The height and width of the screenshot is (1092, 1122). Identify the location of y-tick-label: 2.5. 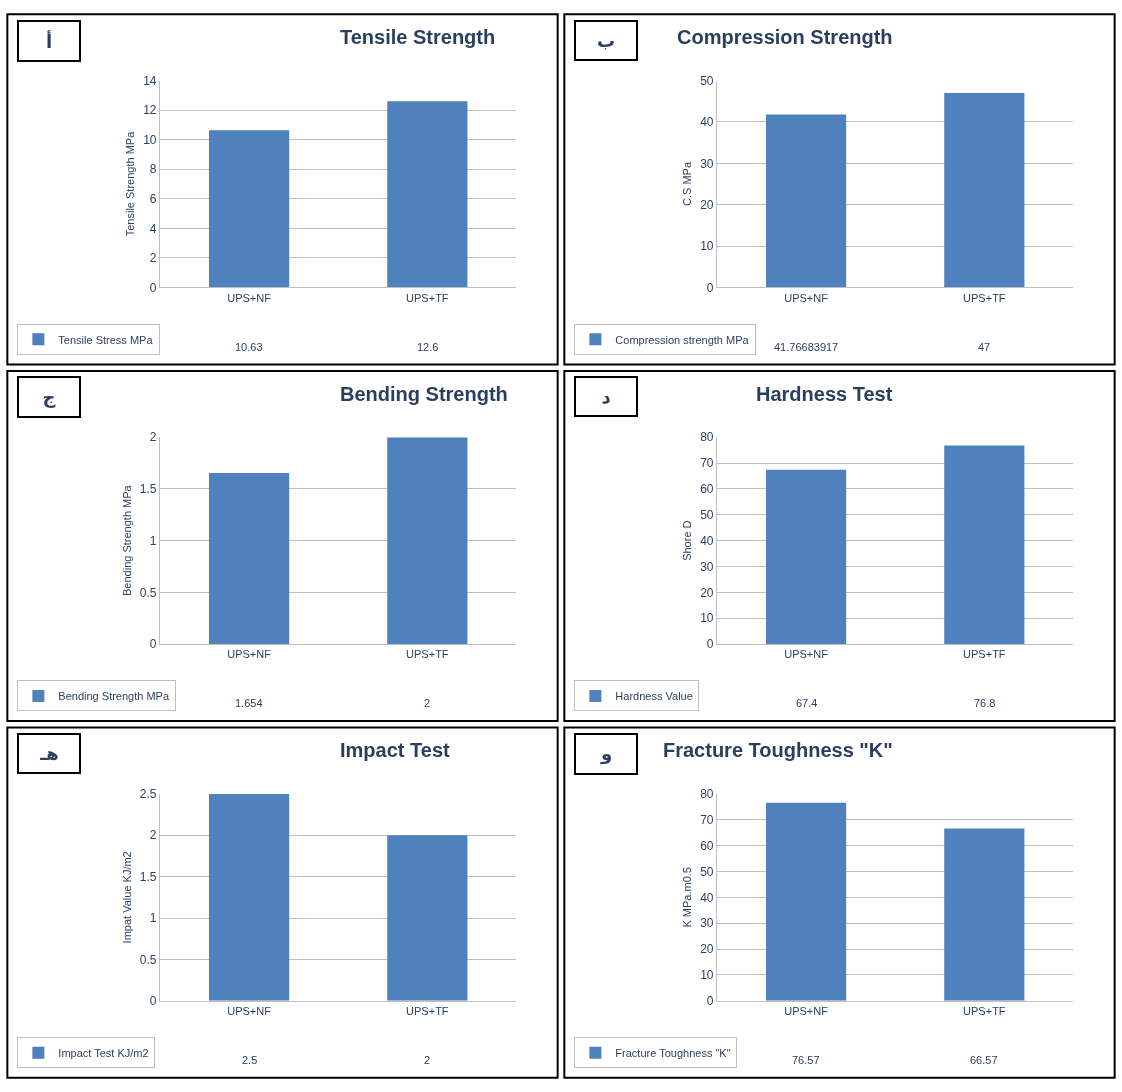
(148, 794).